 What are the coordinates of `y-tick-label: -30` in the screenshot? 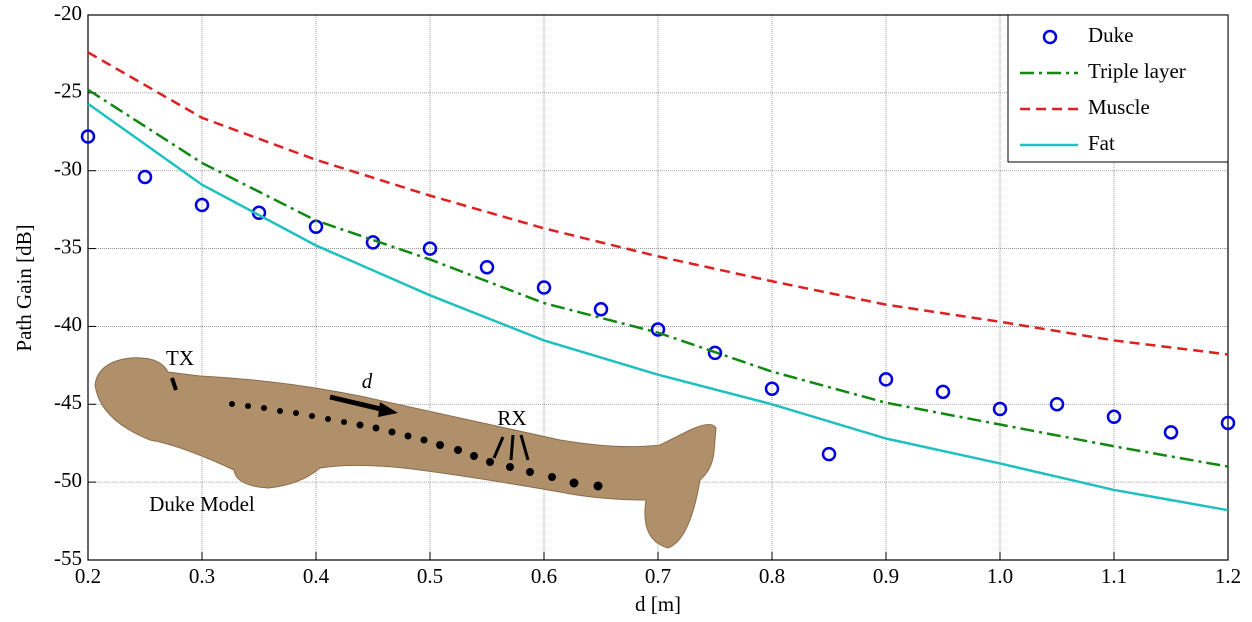 It's located at (68, 169).